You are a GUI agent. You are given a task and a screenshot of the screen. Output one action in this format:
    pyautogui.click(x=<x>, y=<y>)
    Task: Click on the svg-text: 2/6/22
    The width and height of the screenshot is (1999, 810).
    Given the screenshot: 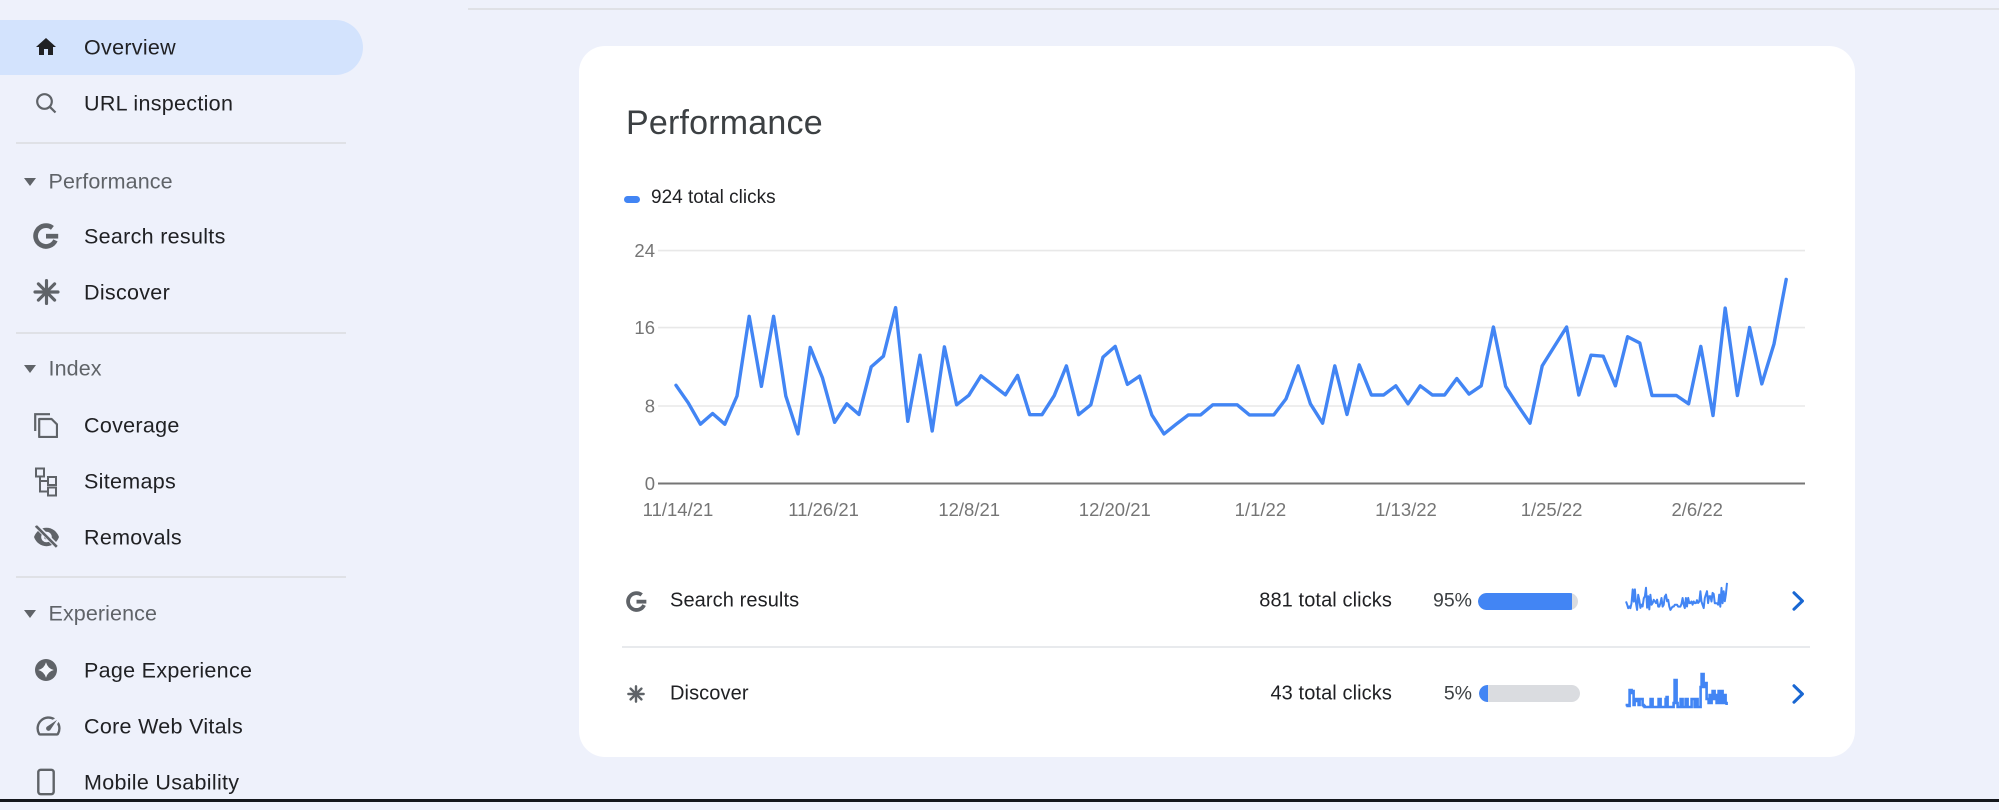 What is the action you would take?
    pyautogui.click(x=1696, y=509)
    